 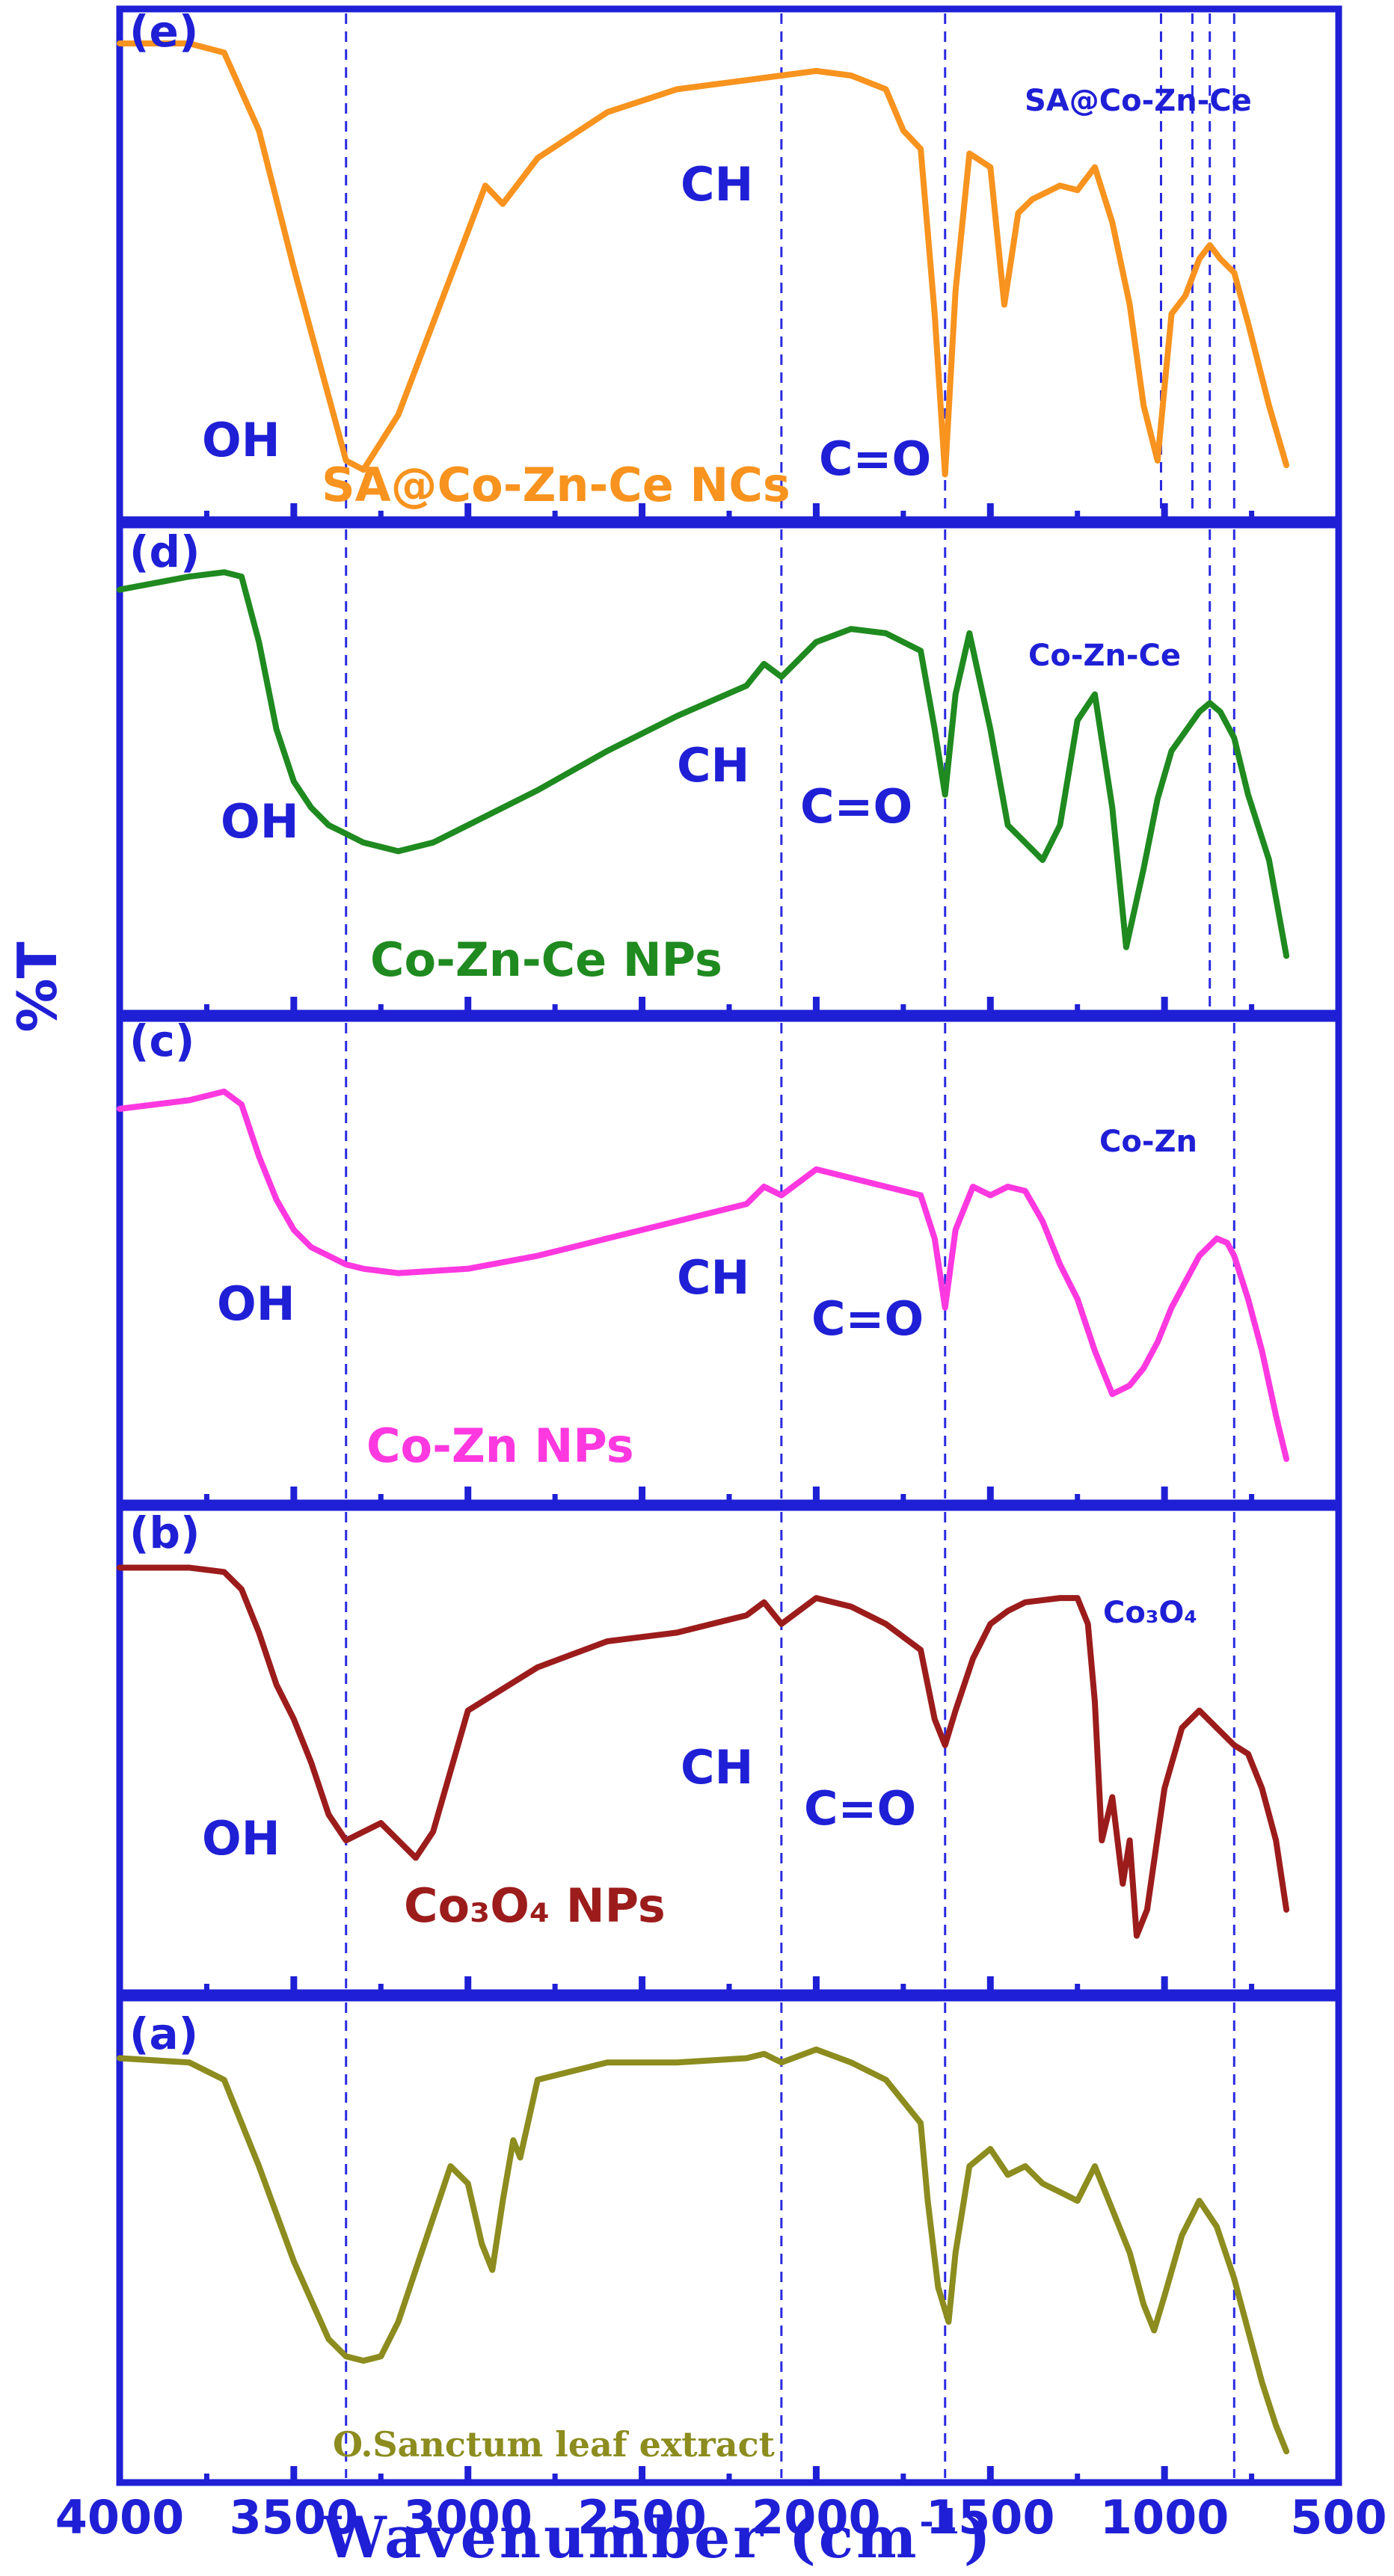 What do you see at coordinates (942, 2521) in the screenshot?
I see `x-axis-label-superscript: -1` at bounding box center [942, 2521].